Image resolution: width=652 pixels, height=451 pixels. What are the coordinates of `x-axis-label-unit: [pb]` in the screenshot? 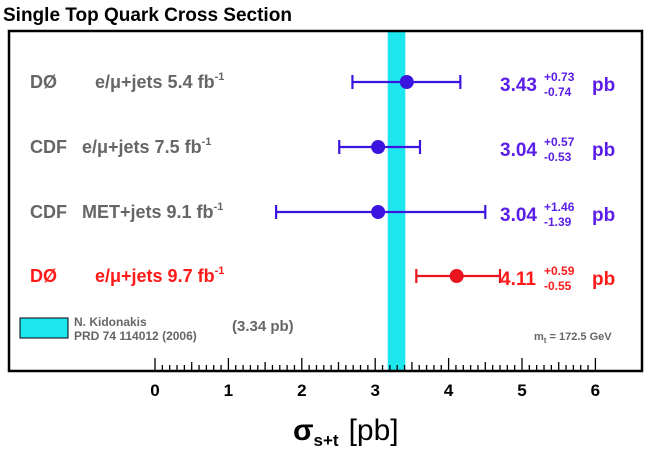 It's located at (374, 430).